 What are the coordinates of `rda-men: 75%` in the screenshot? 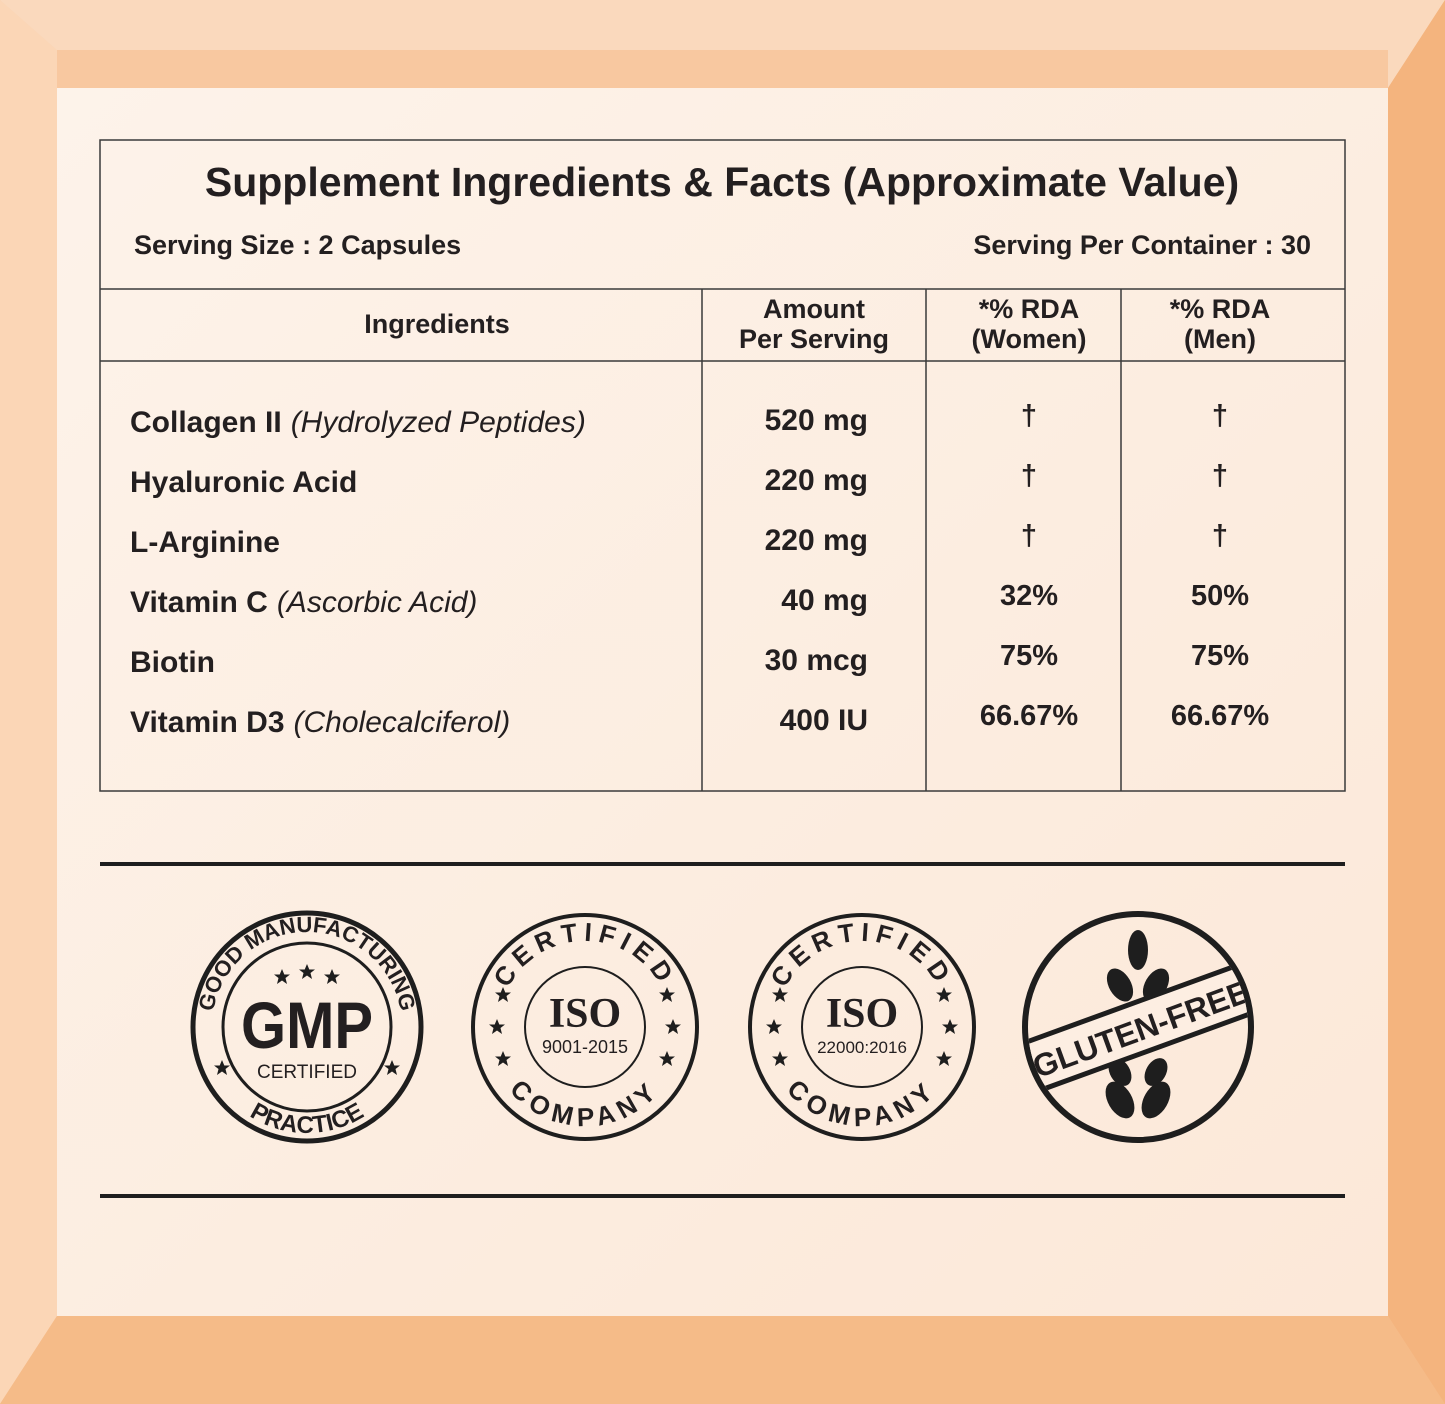 It's located at (1220, 656).